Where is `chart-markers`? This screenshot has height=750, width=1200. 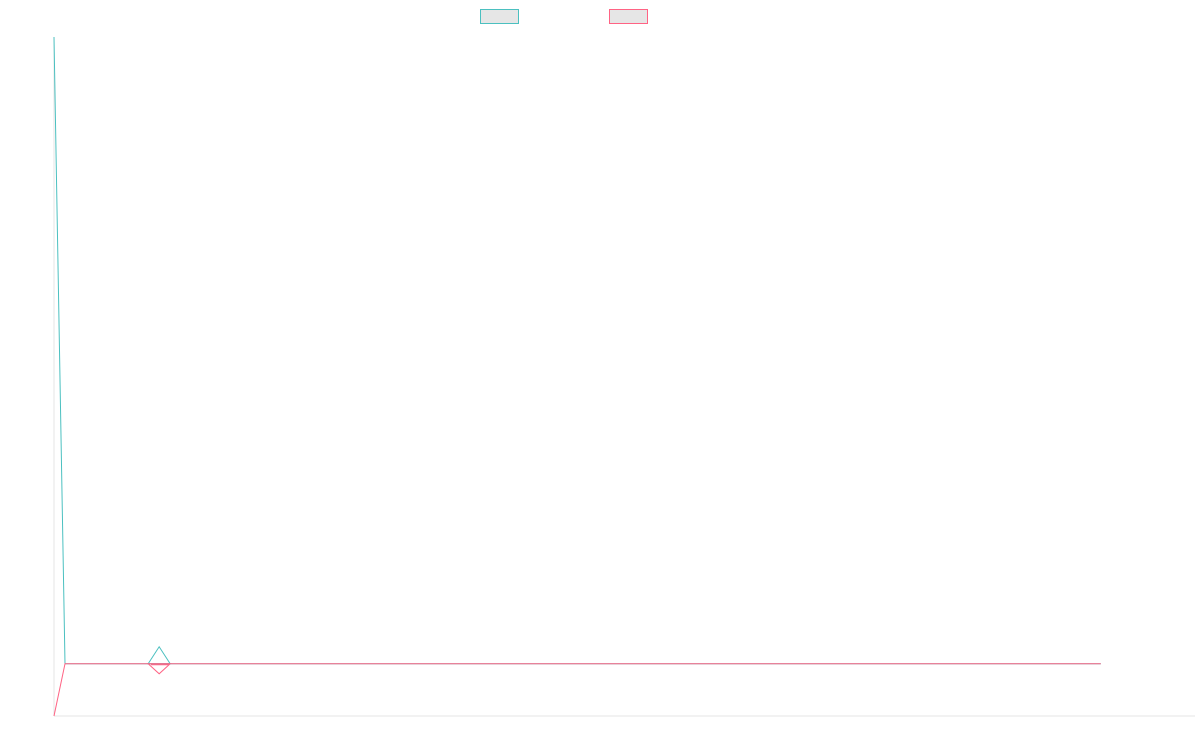 chart-markers is located at coordinates (159, 660).